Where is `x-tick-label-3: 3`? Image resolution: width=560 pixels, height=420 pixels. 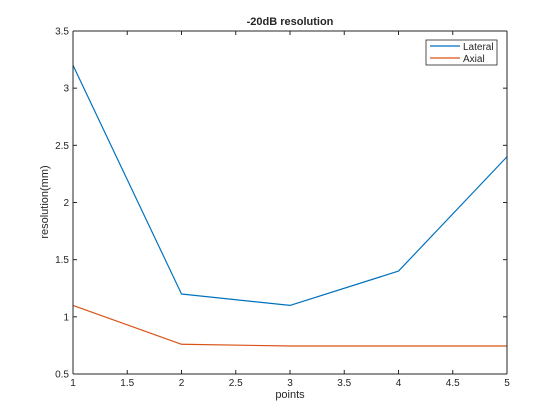 x-tick-label-3: 3 is located at coordinates (290, 383).